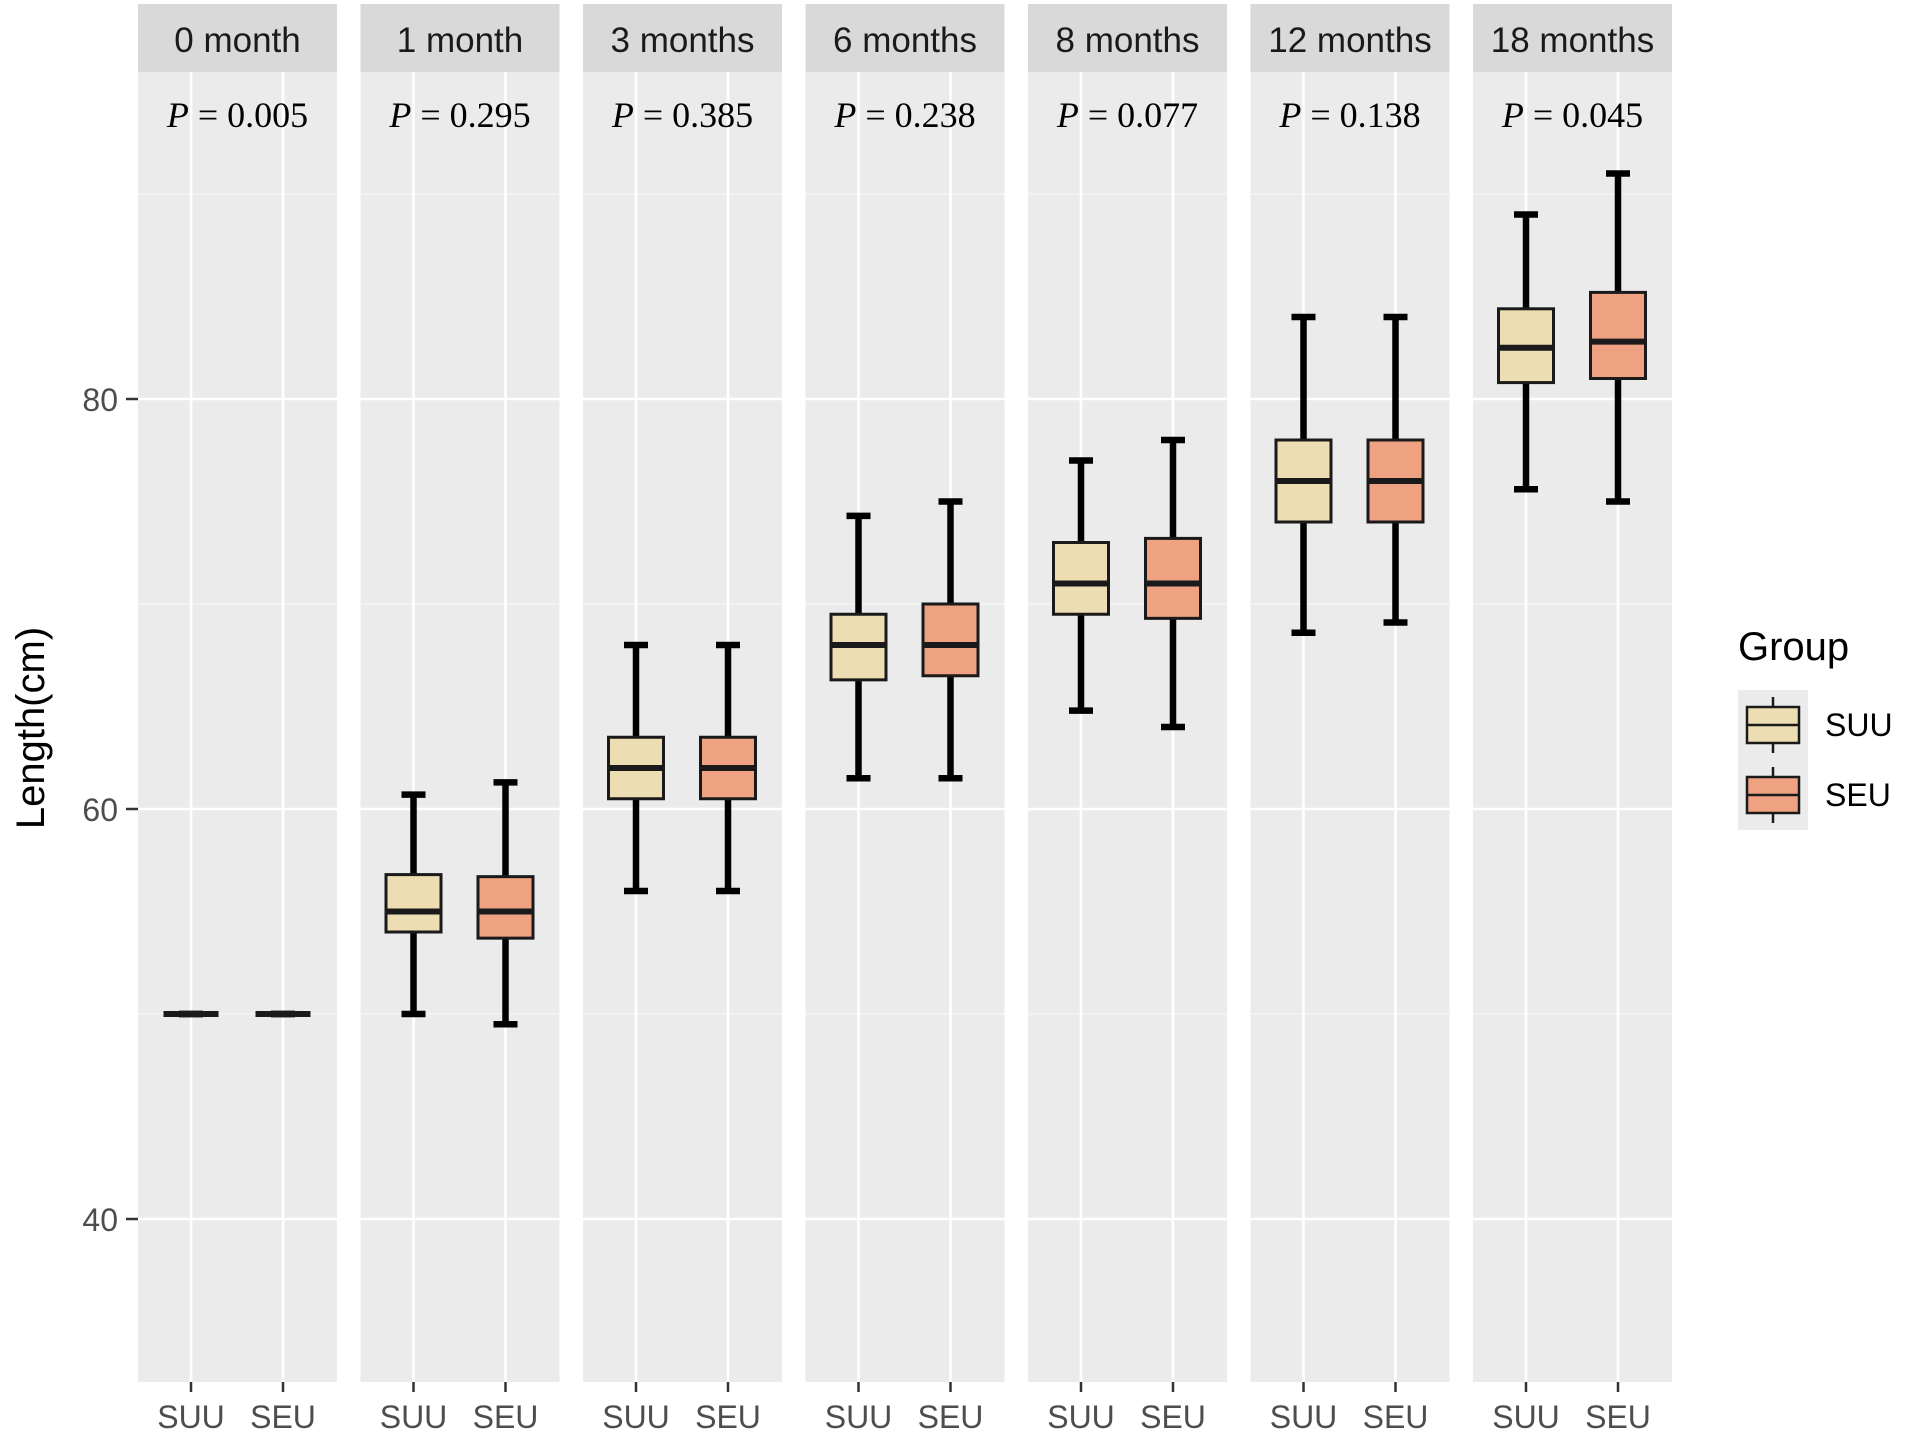  I want to click on p-value-number: = 0.385, so click(693, 115).